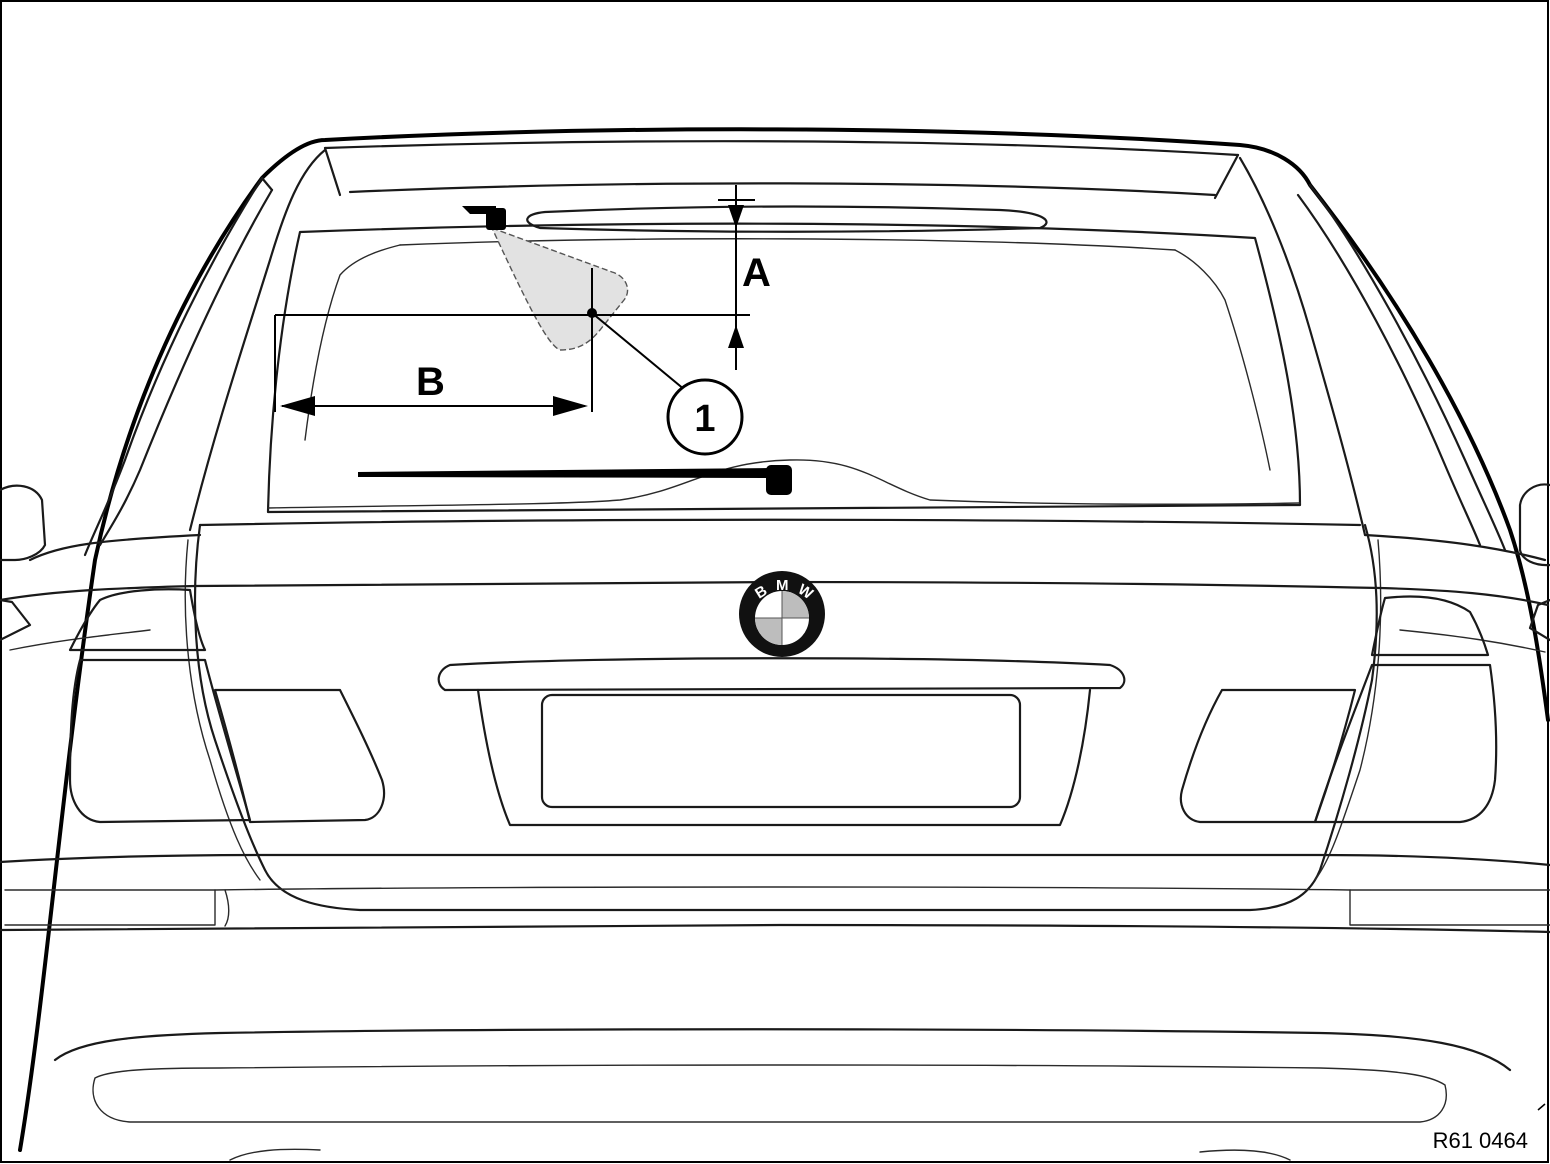 This screenshot has width=1550, height=1164. What do you see at coordinates (23, 523) in the screenshot?
I see `left-mirror` at bounding box center [23, 523].